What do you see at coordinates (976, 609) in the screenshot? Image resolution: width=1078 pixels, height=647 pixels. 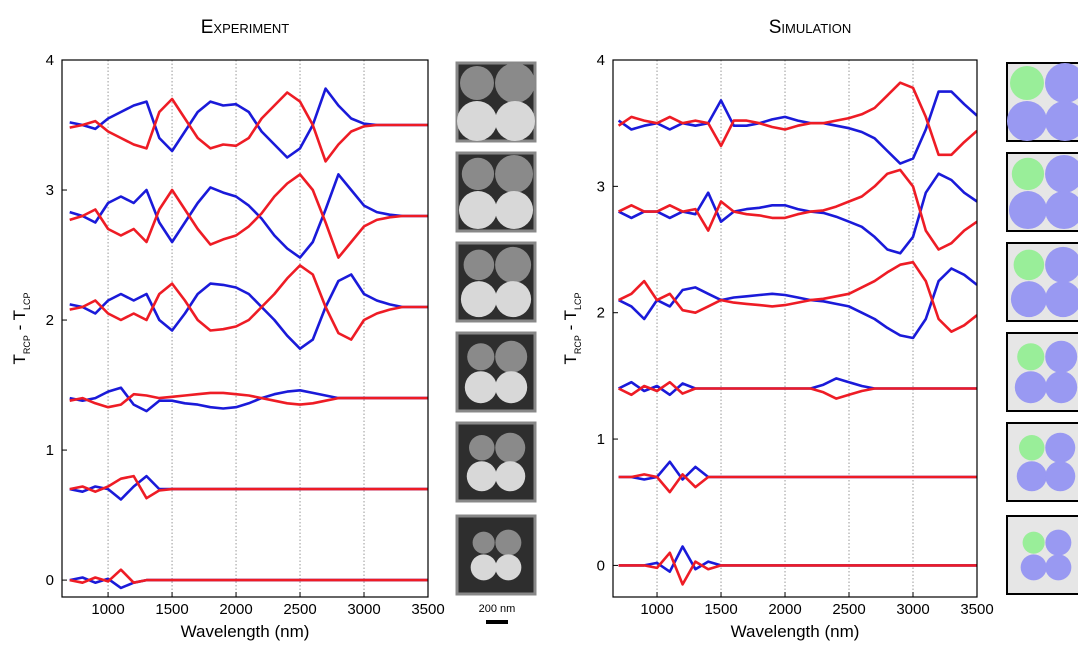 I see `x-tick-label: 3500` at bounding box center [976, 609].